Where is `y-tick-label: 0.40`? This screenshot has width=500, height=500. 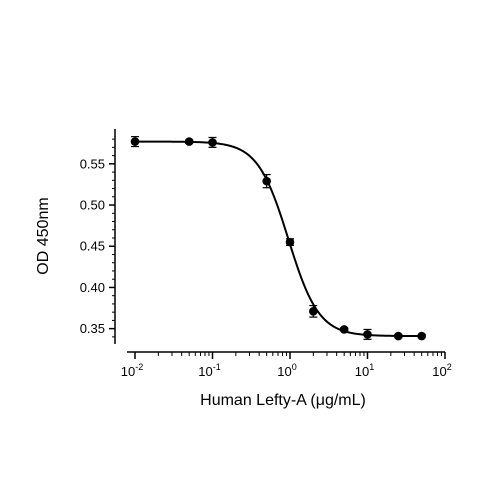
y-tick-label: 0.40 is located at coordinates (92, 287).